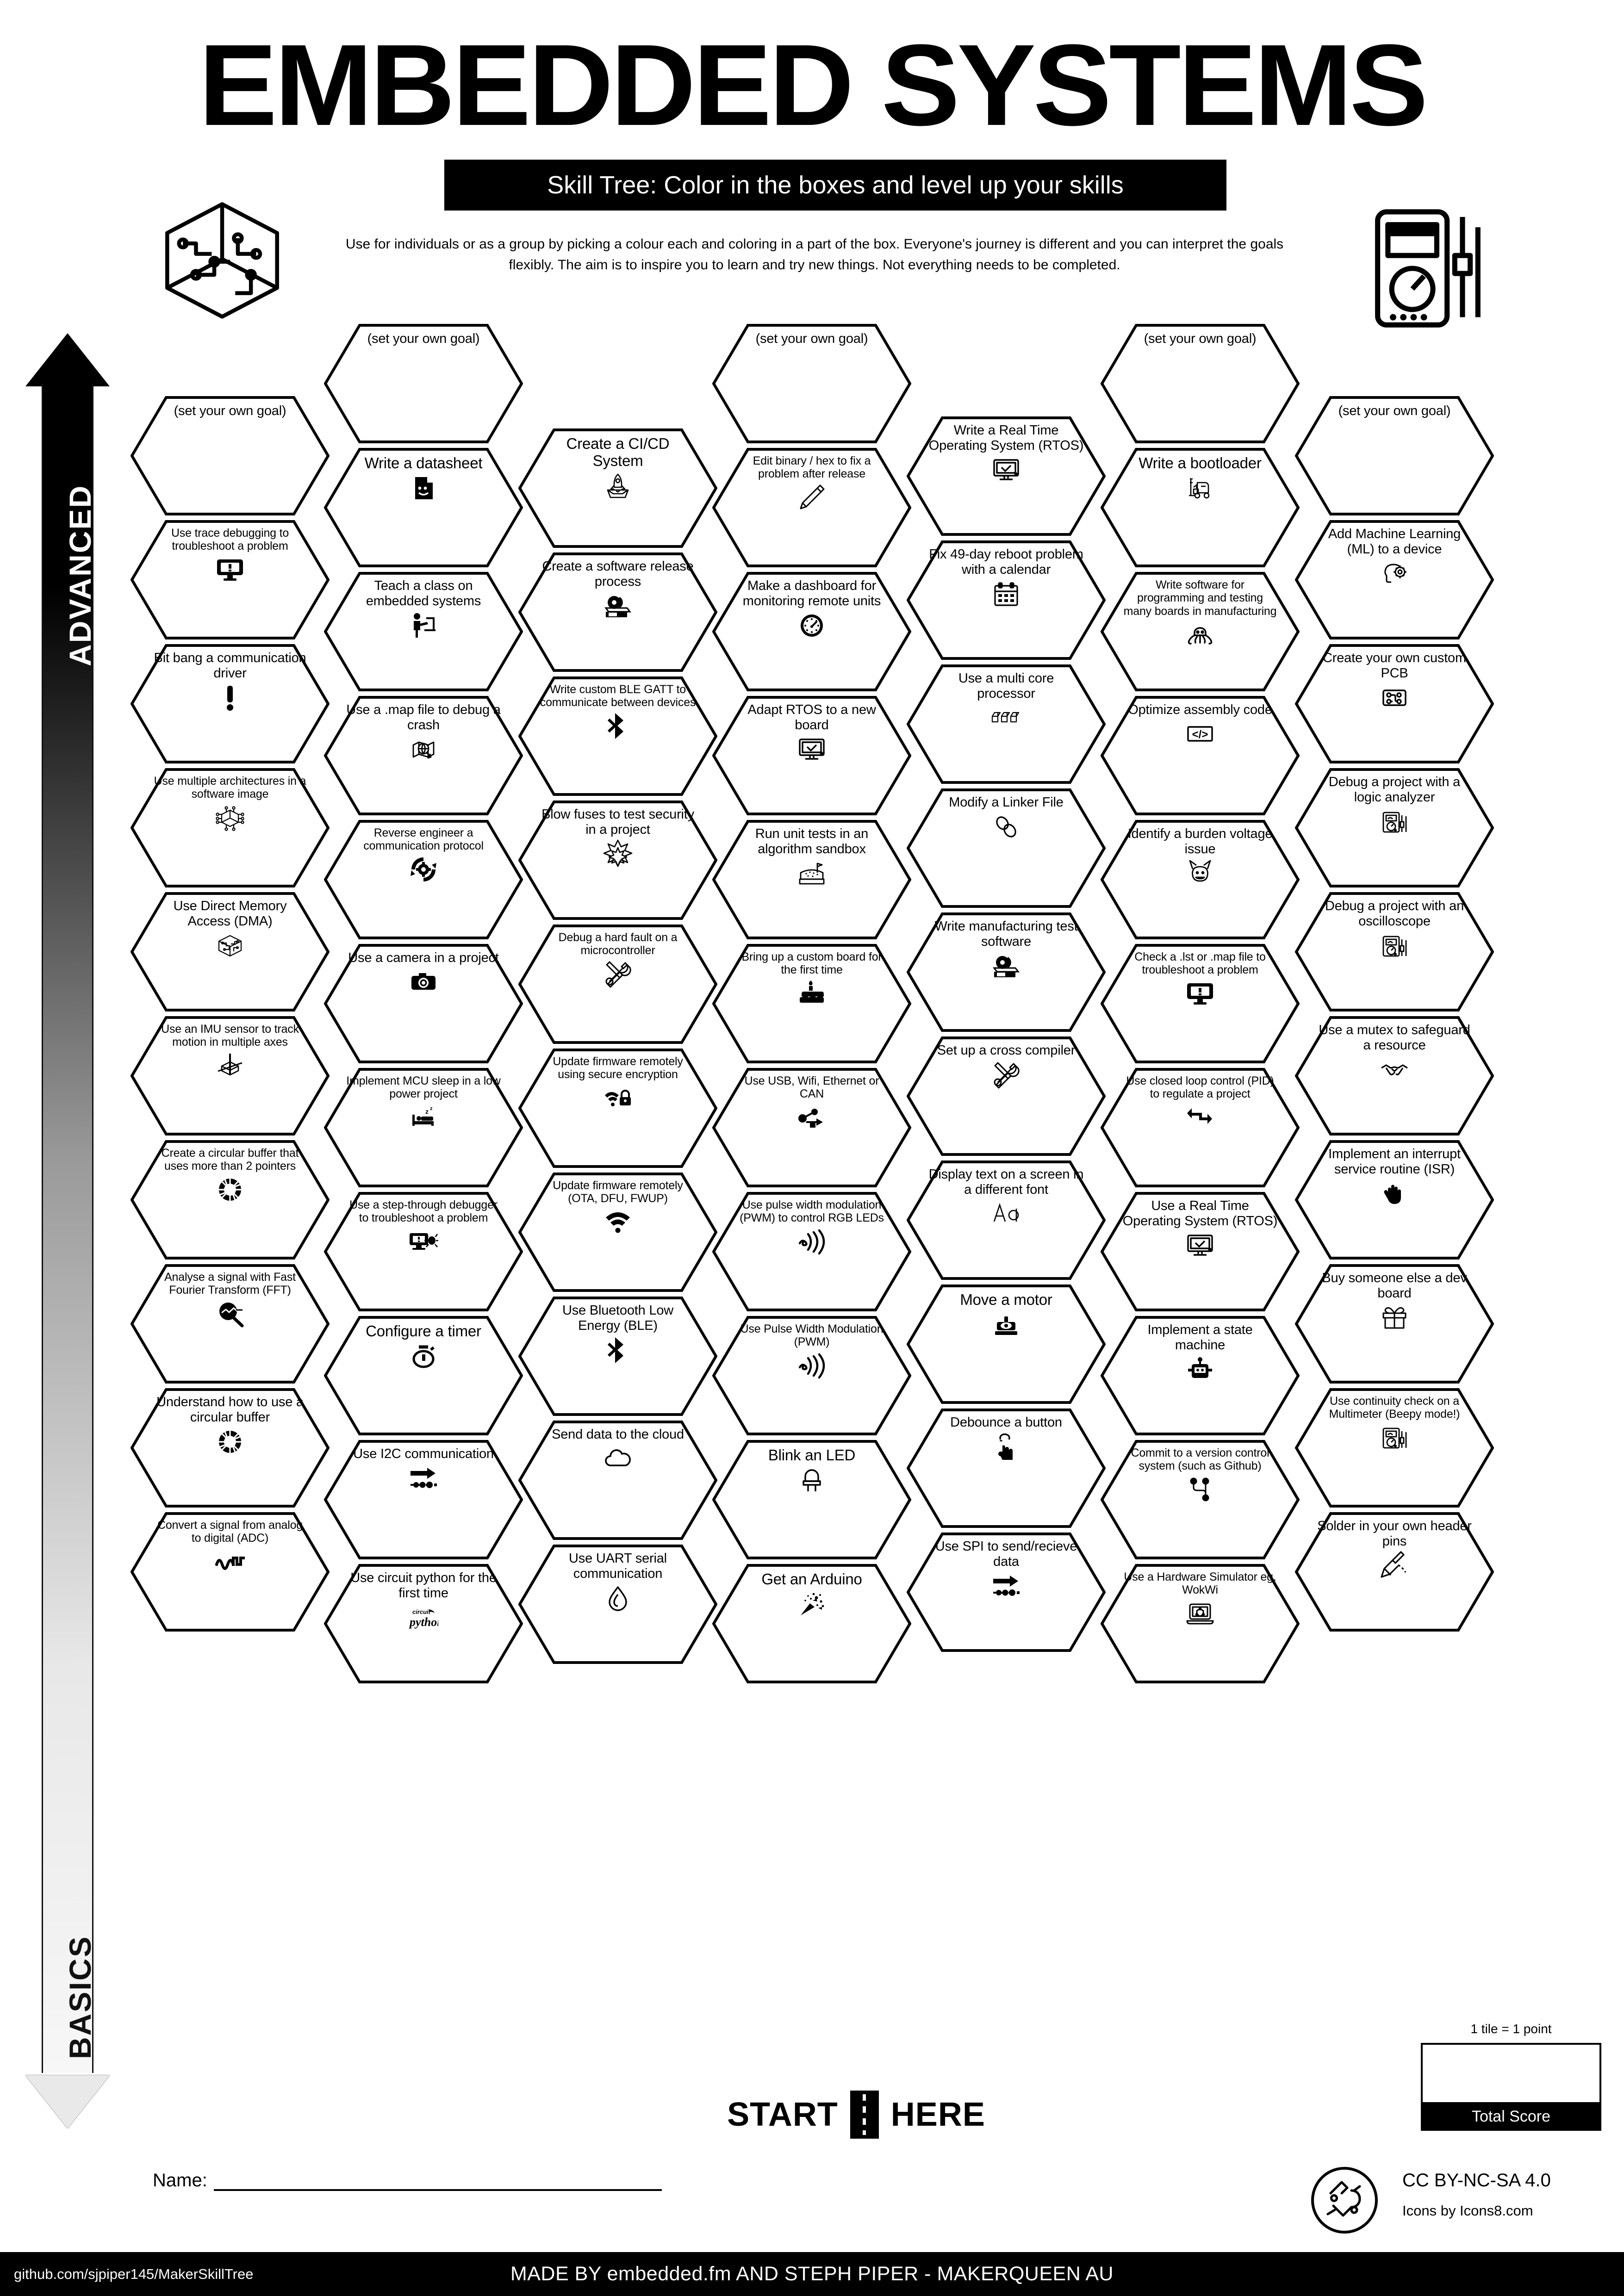  Describe the element at coordinates (423, 1004) in the screenshot. I see `skill-tile: Use a camera in a project` at that location.